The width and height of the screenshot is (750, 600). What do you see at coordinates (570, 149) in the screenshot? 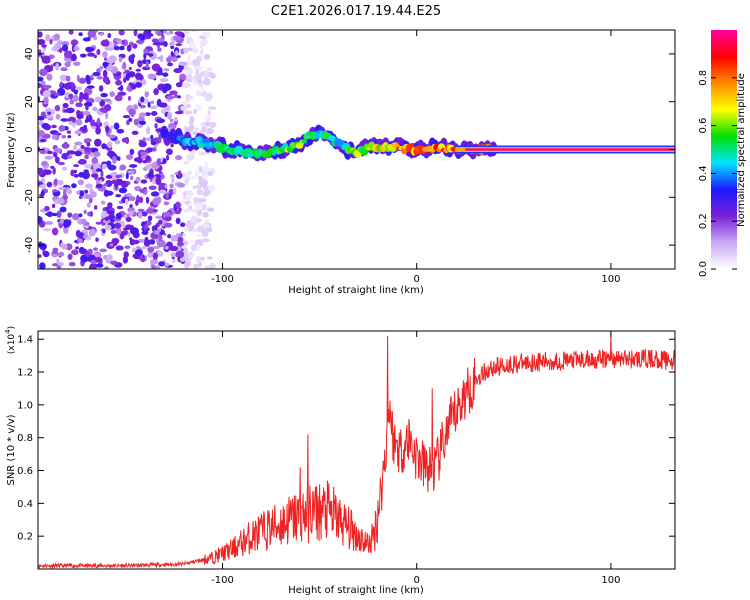
I see `heat-band-core` at bounding box center [570, 149].